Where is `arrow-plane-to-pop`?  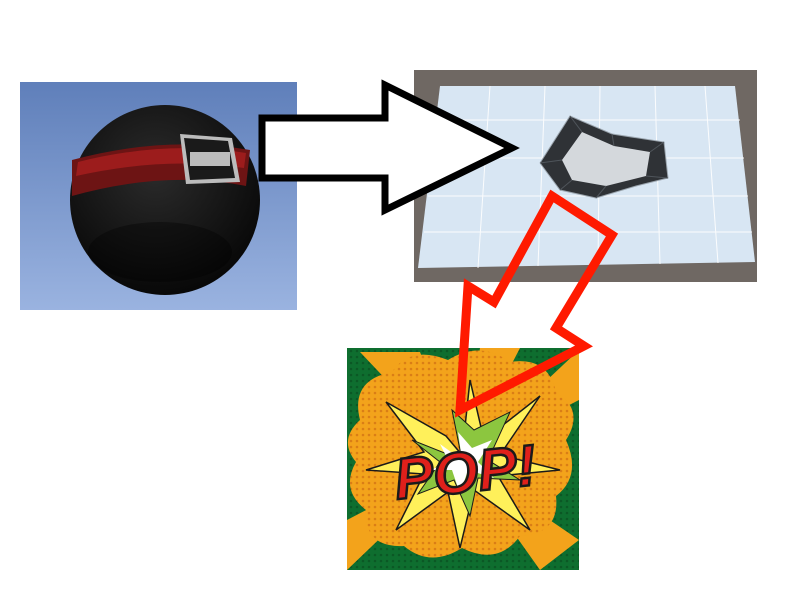 arrow-plane-to-pop is located at coordinates (536, 303).